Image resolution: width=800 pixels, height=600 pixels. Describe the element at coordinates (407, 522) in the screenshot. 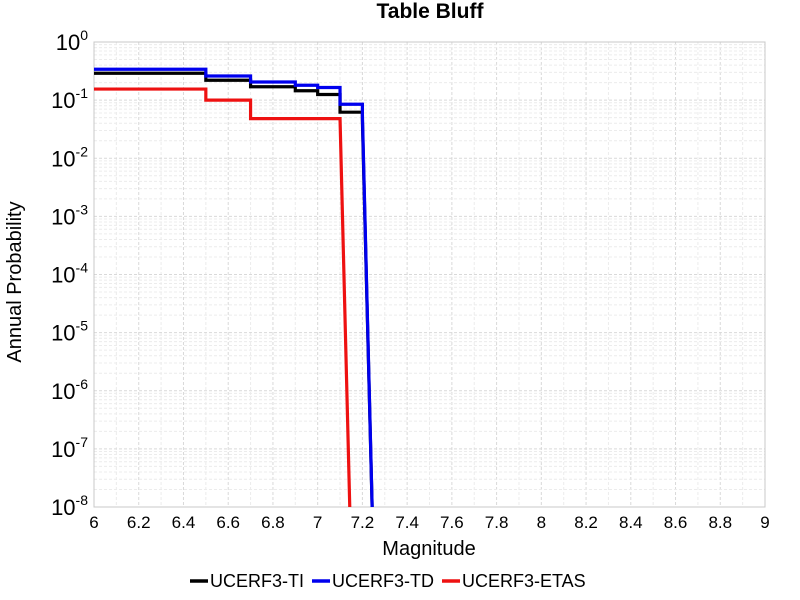

I see `x-tick-label: 7.4` at that location.